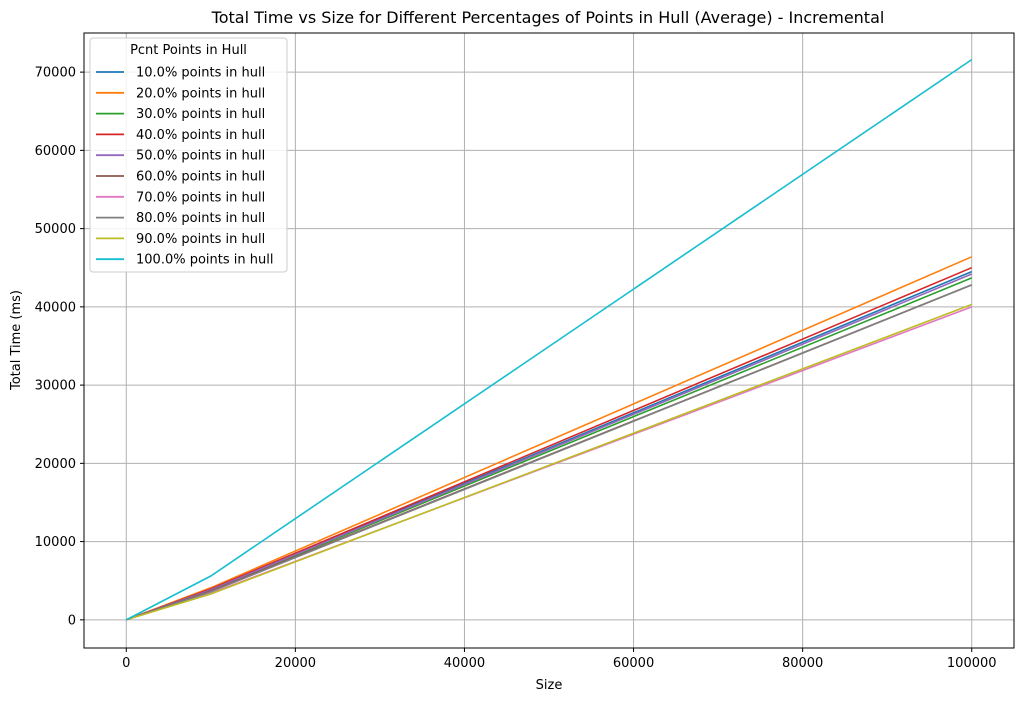 This screenshot has height=701, width=1023. I want to click on x-tick-label: 40000, so click(464, 663).